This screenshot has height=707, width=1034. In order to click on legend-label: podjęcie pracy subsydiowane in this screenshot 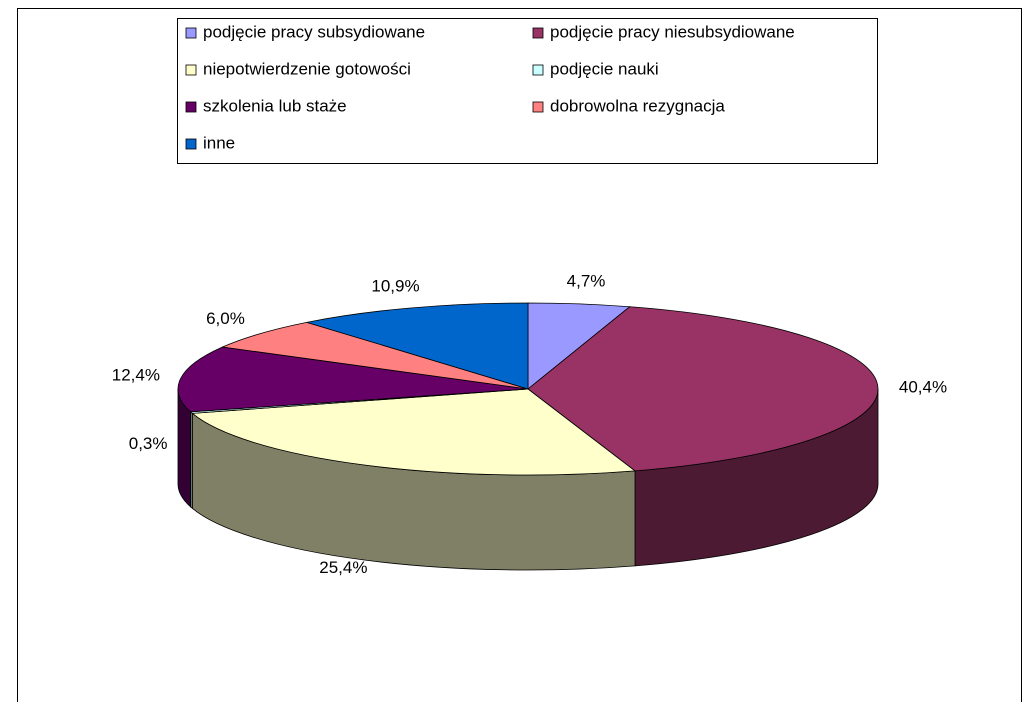, I will do `click(314, 31)`.